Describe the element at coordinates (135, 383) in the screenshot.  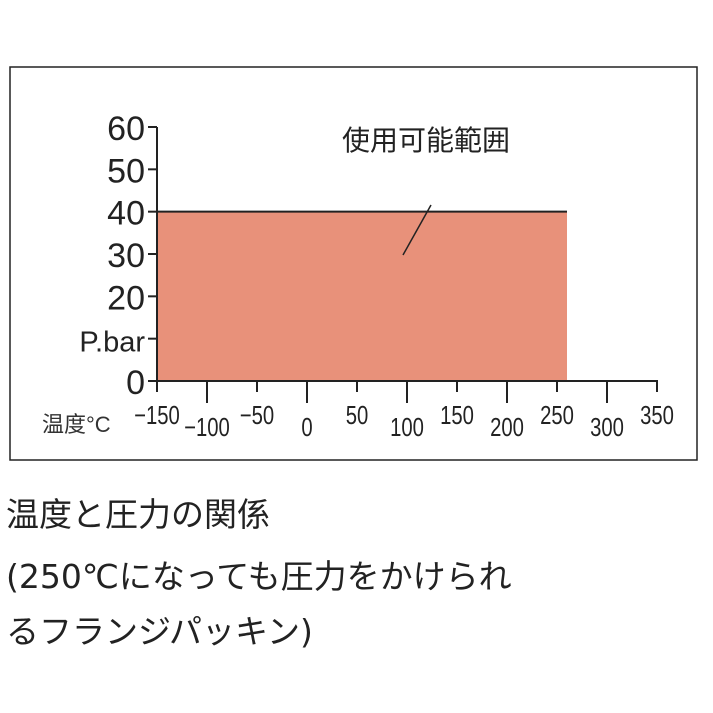
I see `y-tick-label: 0` at that location.